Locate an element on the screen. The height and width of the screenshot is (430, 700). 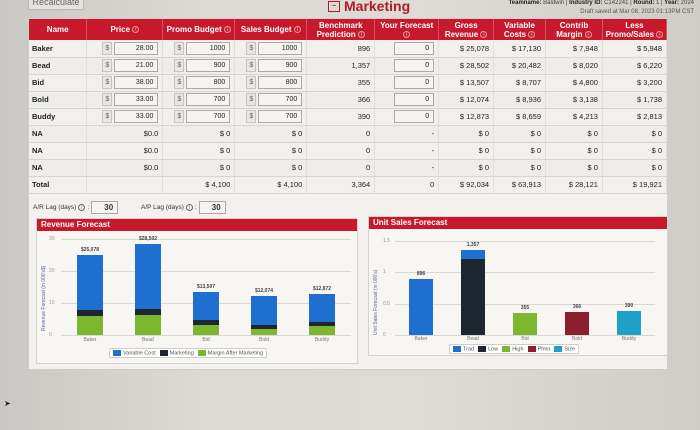
contrib-margin-cell: $ 0 is located at coordinates (574, 134).